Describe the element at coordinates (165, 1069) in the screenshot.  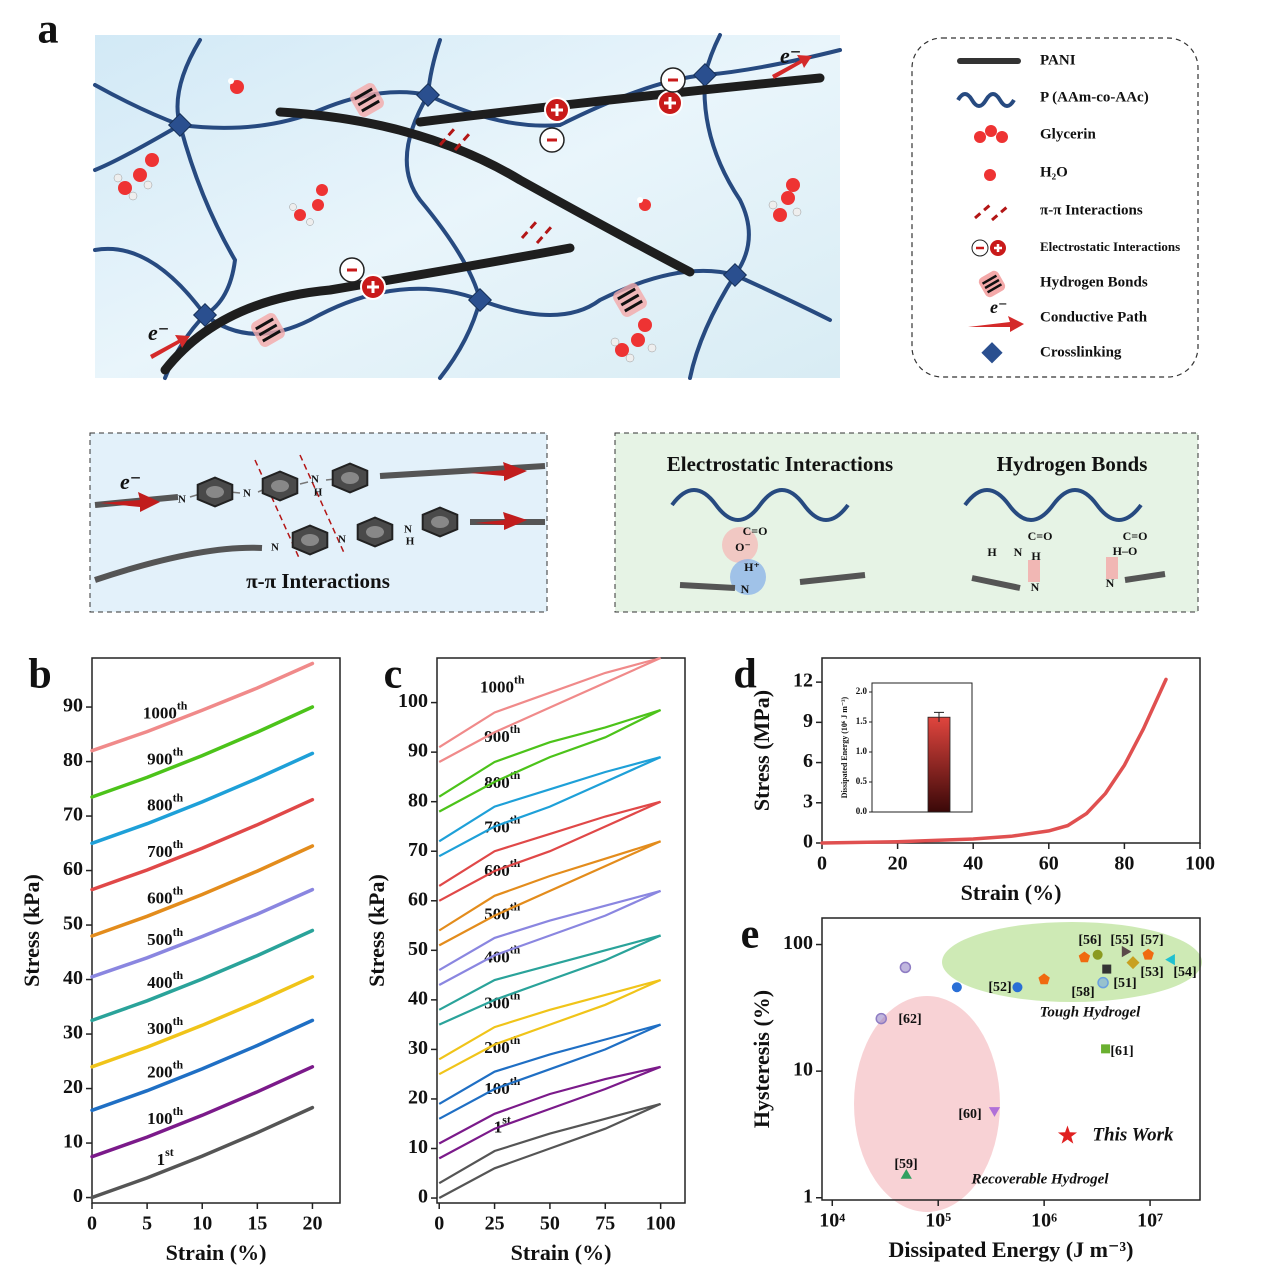
I see `series-label: 200th` at that location.